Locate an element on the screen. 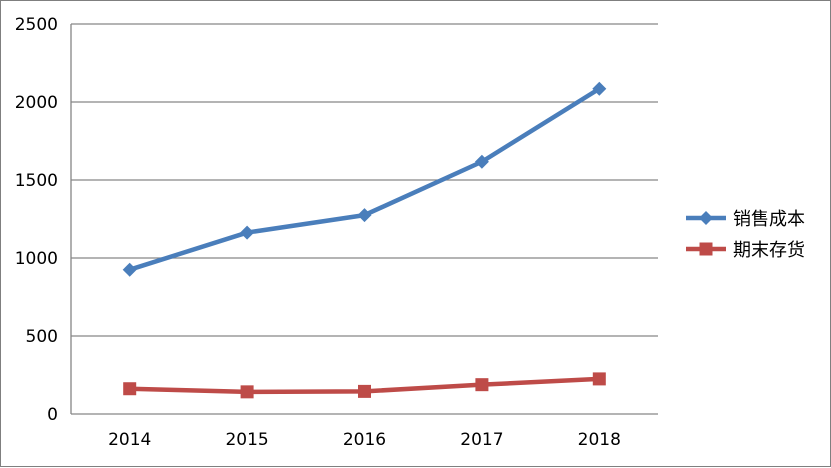  x-tick-label: 2014 is located at coordinates (129, 440).